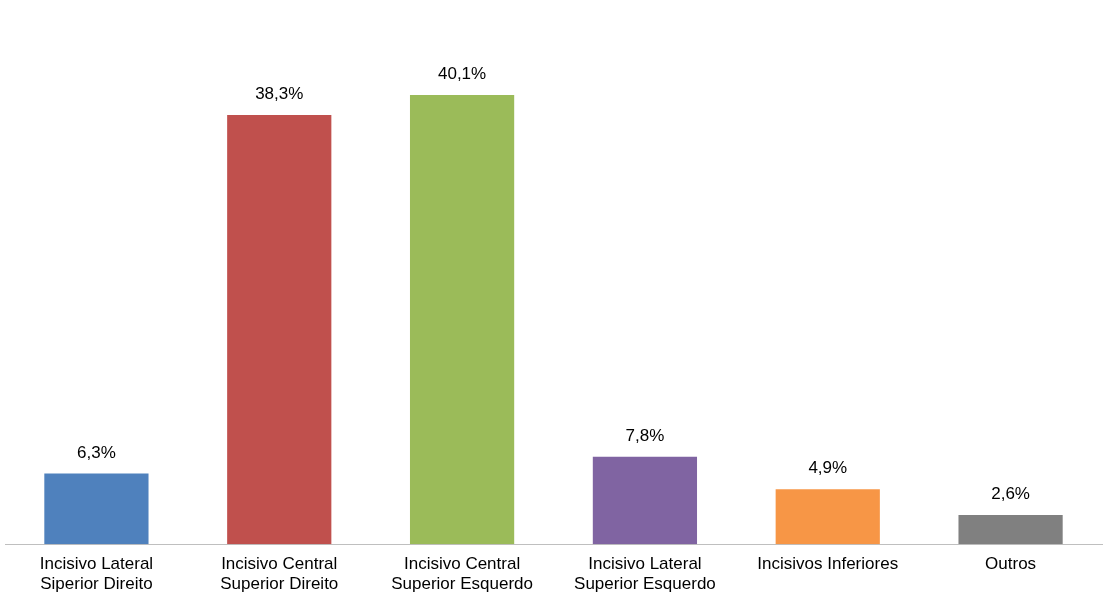 The height and width of the screenshot is (605, 1107). Describe the element at coordinates (1011, 564) in the screenshot. I see `x-tick-label: Outros` at that location.